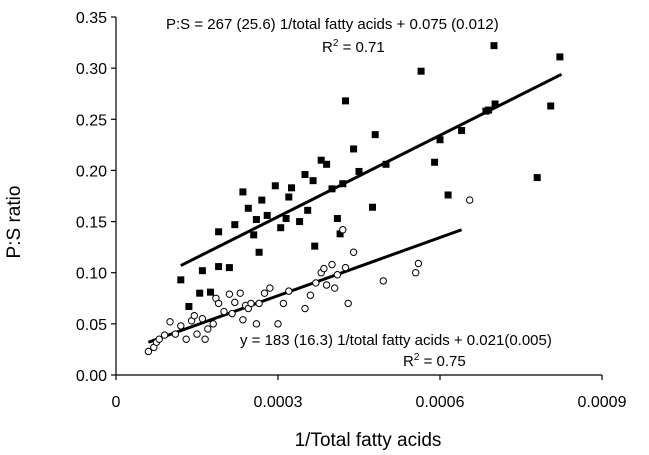 This screenshot has height=455, width=649. What do you see at coordinates (361, 47) in the screenshot?
I see `upper-r2-value: = 0.71` at bounding box center [361, 47].